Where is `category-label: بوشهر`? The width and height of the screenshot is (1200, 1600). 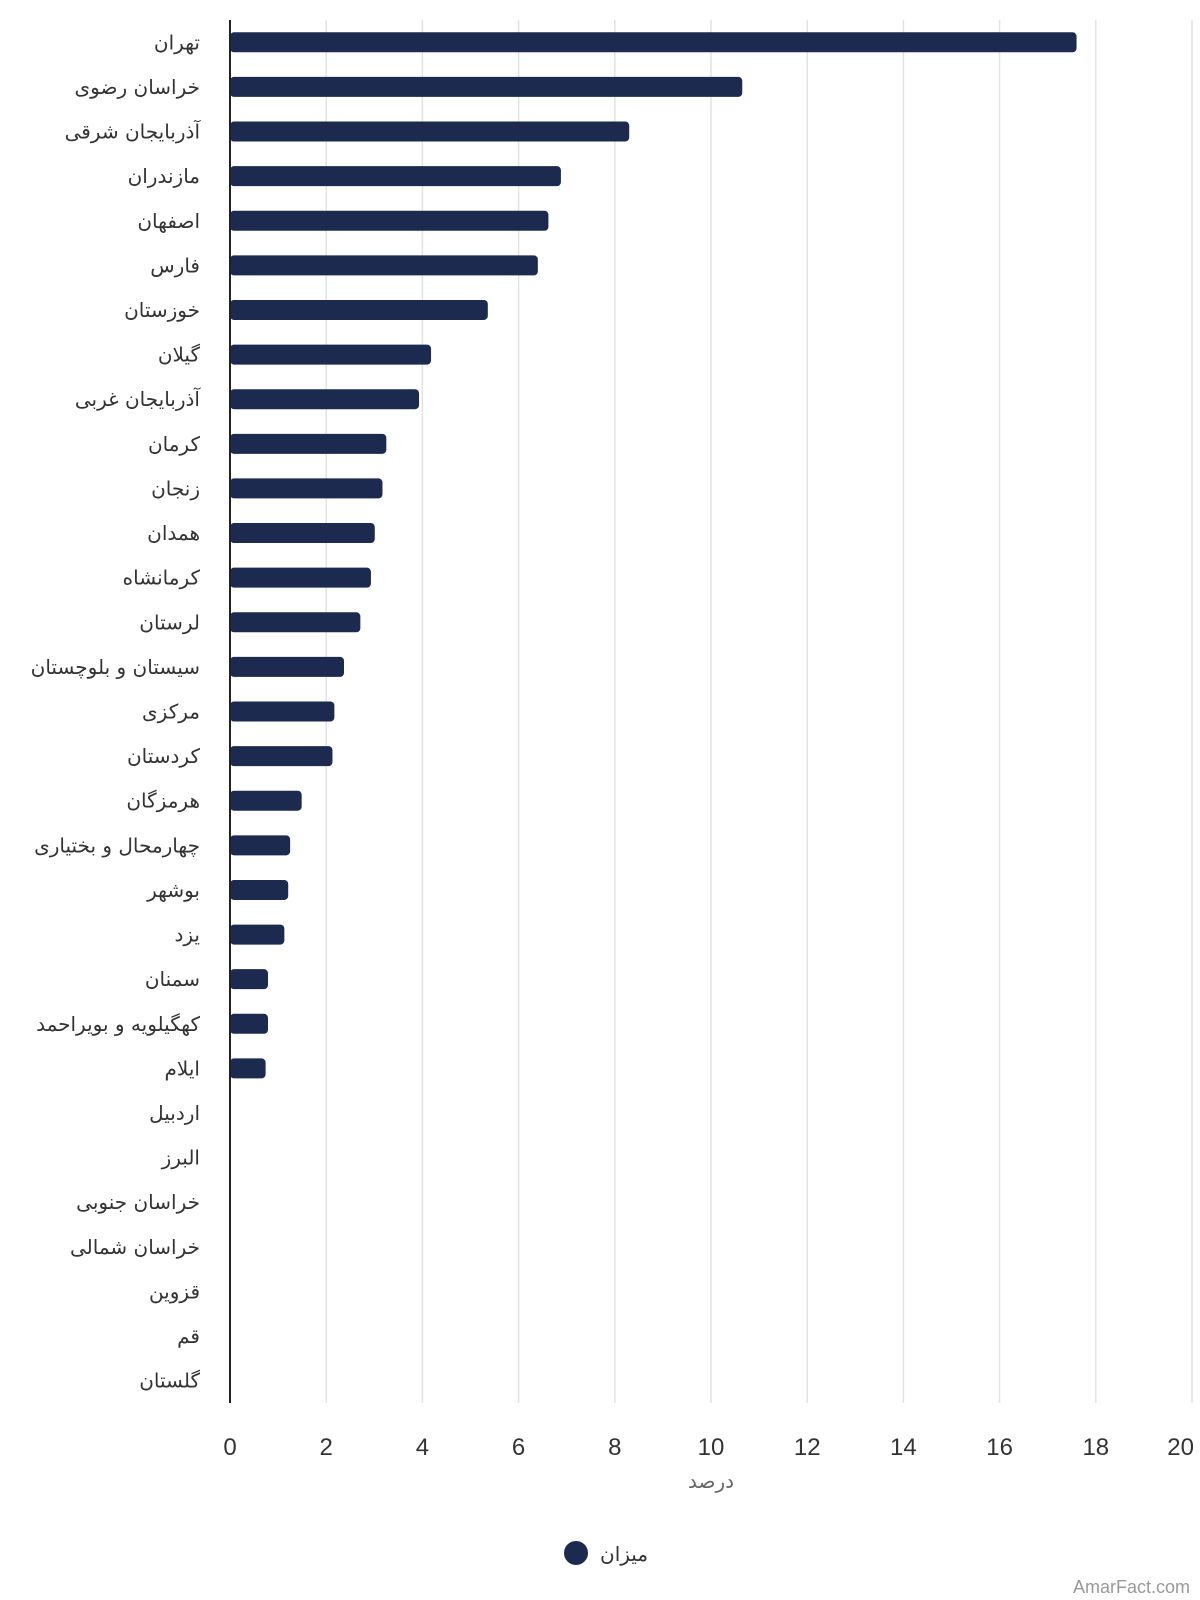
category-label: بوشهر is located at coordinates (173, 890).